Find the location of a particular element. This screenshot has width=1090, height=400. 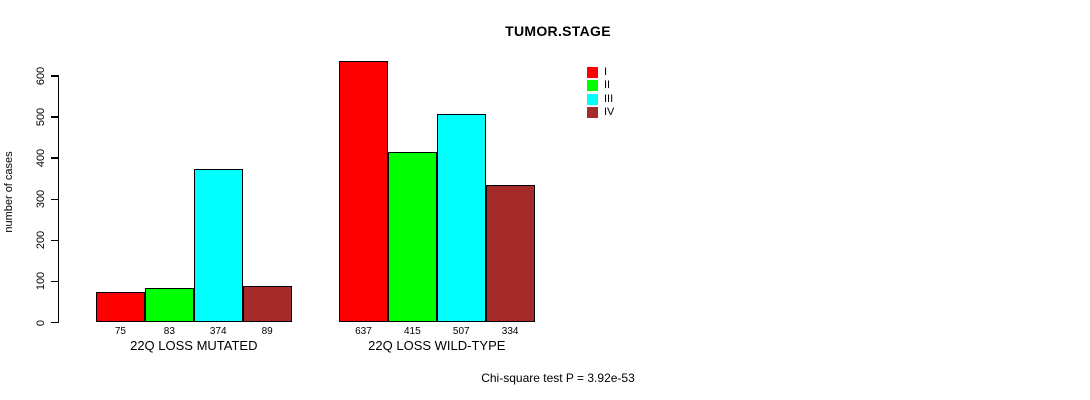

bar-value-label: 374 is located at coordinates (218, 331).